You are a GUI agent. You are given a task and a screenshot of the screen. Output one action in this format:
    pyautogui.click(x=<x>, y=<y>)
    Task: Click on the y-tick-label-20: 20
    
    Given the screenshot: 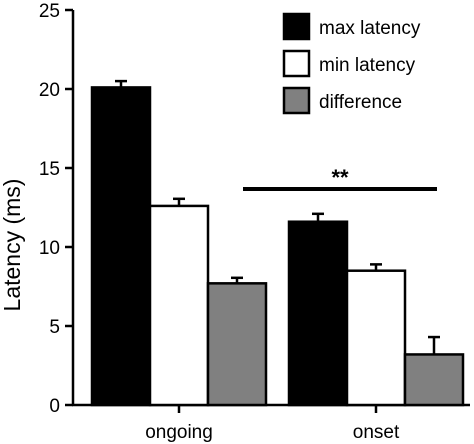 What is the action you would take?
    pyautogui.click(x=49, y=90)
    